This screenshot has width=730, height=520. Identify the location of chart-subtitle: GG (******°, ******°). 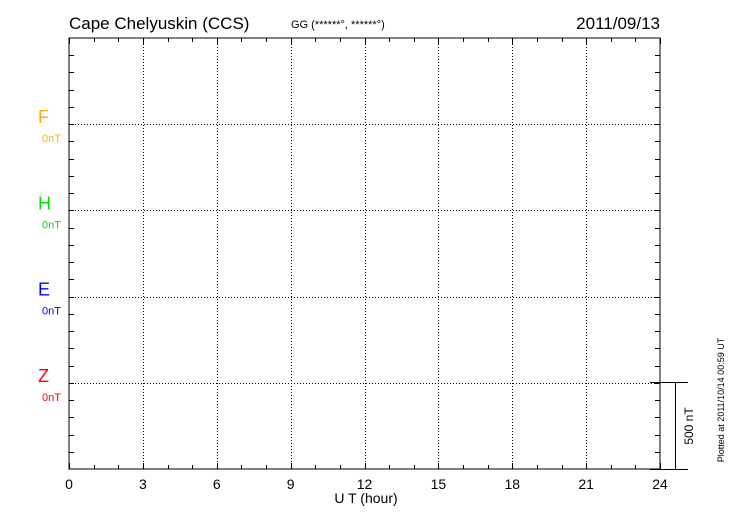
(338, 25).